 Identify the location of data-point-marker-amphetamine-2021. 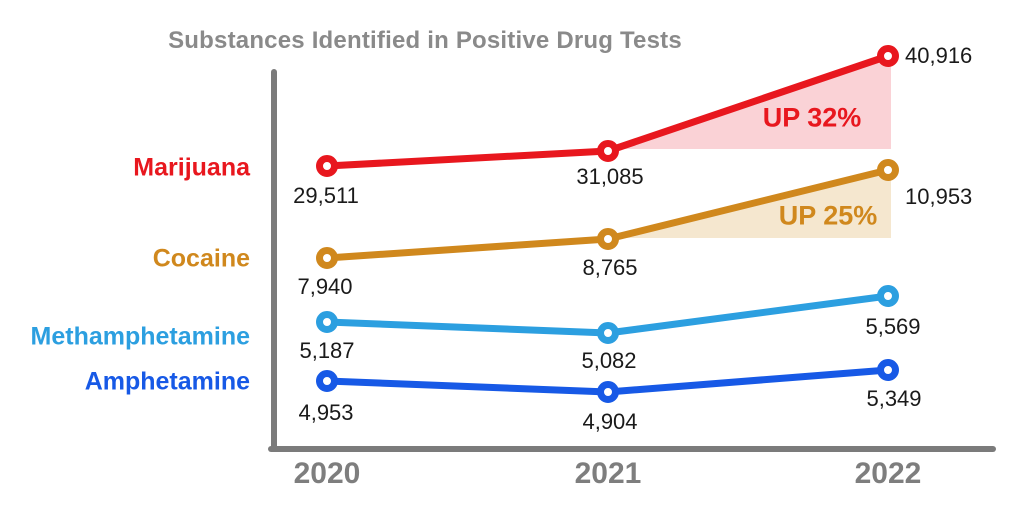
(608, 392).